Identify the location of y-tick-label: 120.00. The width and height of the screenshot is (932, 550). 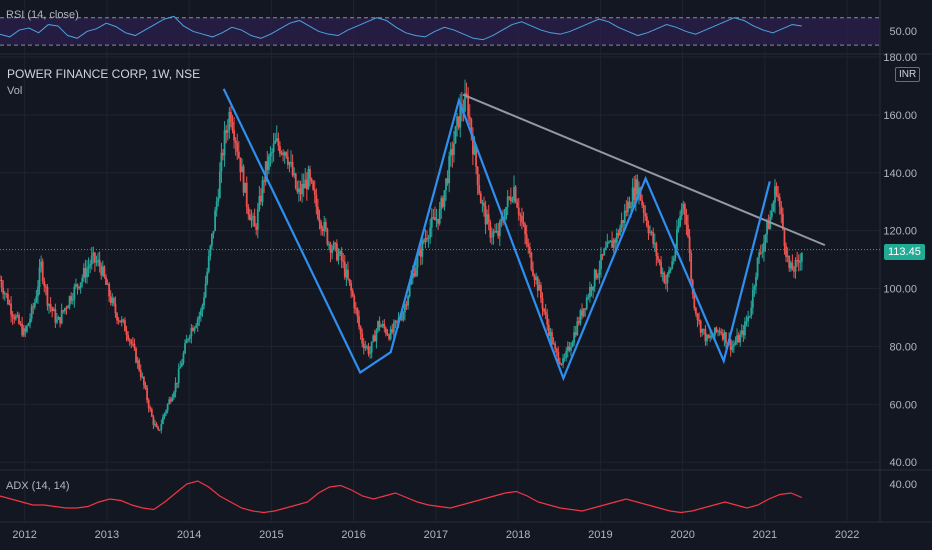
(900, 232).